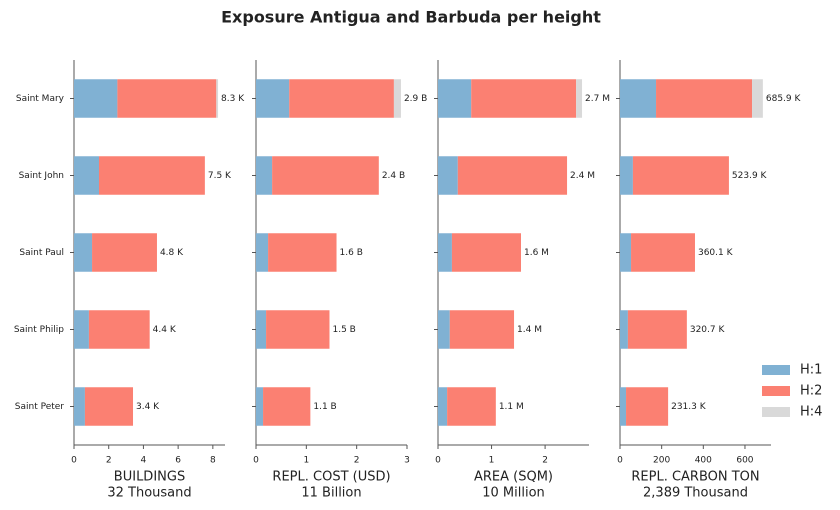  What do you see at coordinates (40, 99) in the screenshot?
I see `y-tick-label: Saint Mary` at bounding box center [40, 99].